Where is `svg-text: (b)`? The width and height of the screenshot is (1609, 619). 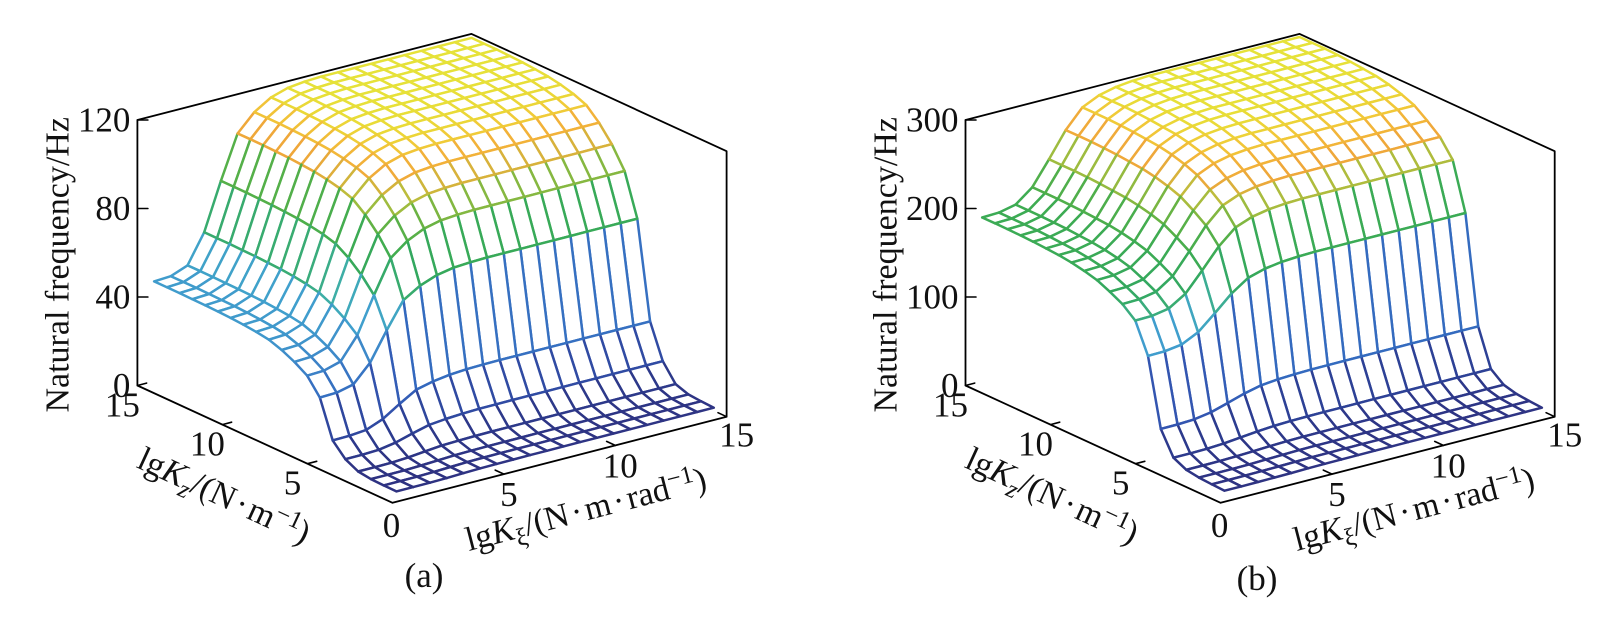
svg-text: (b) is located at coordinates (1257, 578).